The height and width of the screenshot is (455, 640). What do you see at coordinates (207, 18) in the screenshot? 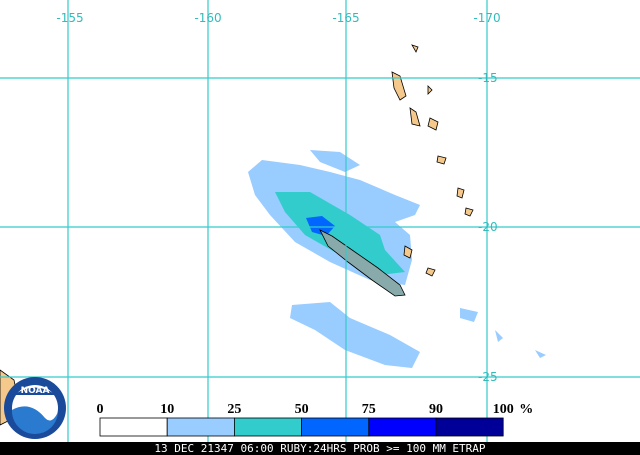
I see `longitude-label: -160` at bounding box center [207, 18].